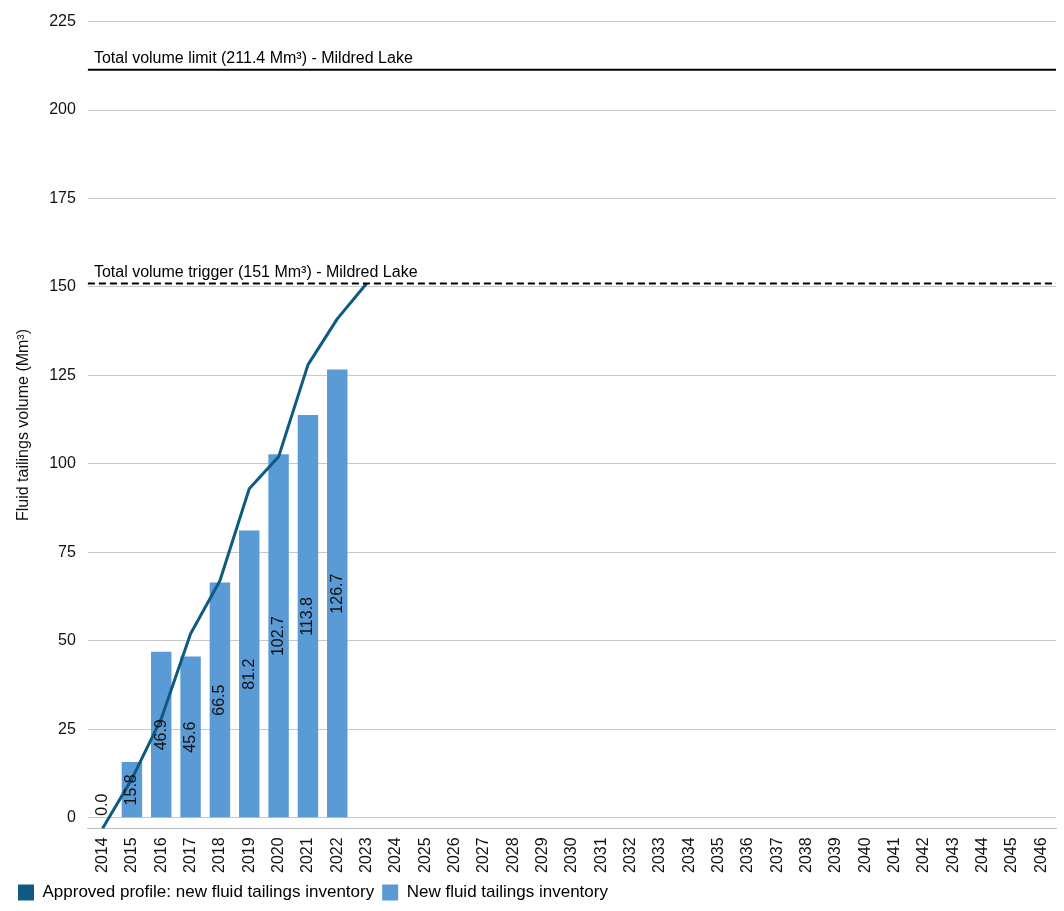  Describe the element at coordinates (688, 855) in the screenshot. I see `x-tick-label: 2034` at that location.